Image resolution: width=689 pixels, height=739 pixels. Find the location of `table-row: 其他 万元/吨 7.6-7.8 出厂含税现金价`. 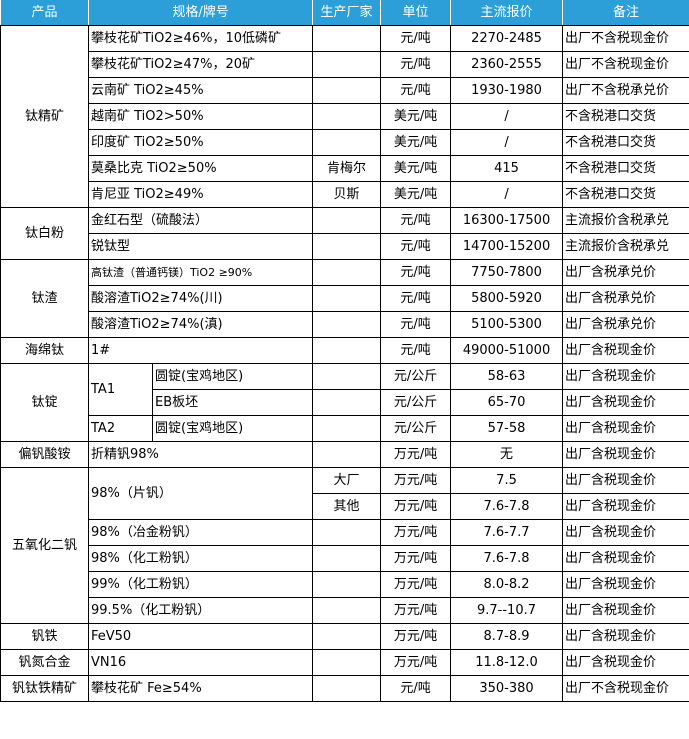

table-row: 其他 万元/吨 7.6-7.8 出厂含税现金价 is located at coordinates (345, 506).